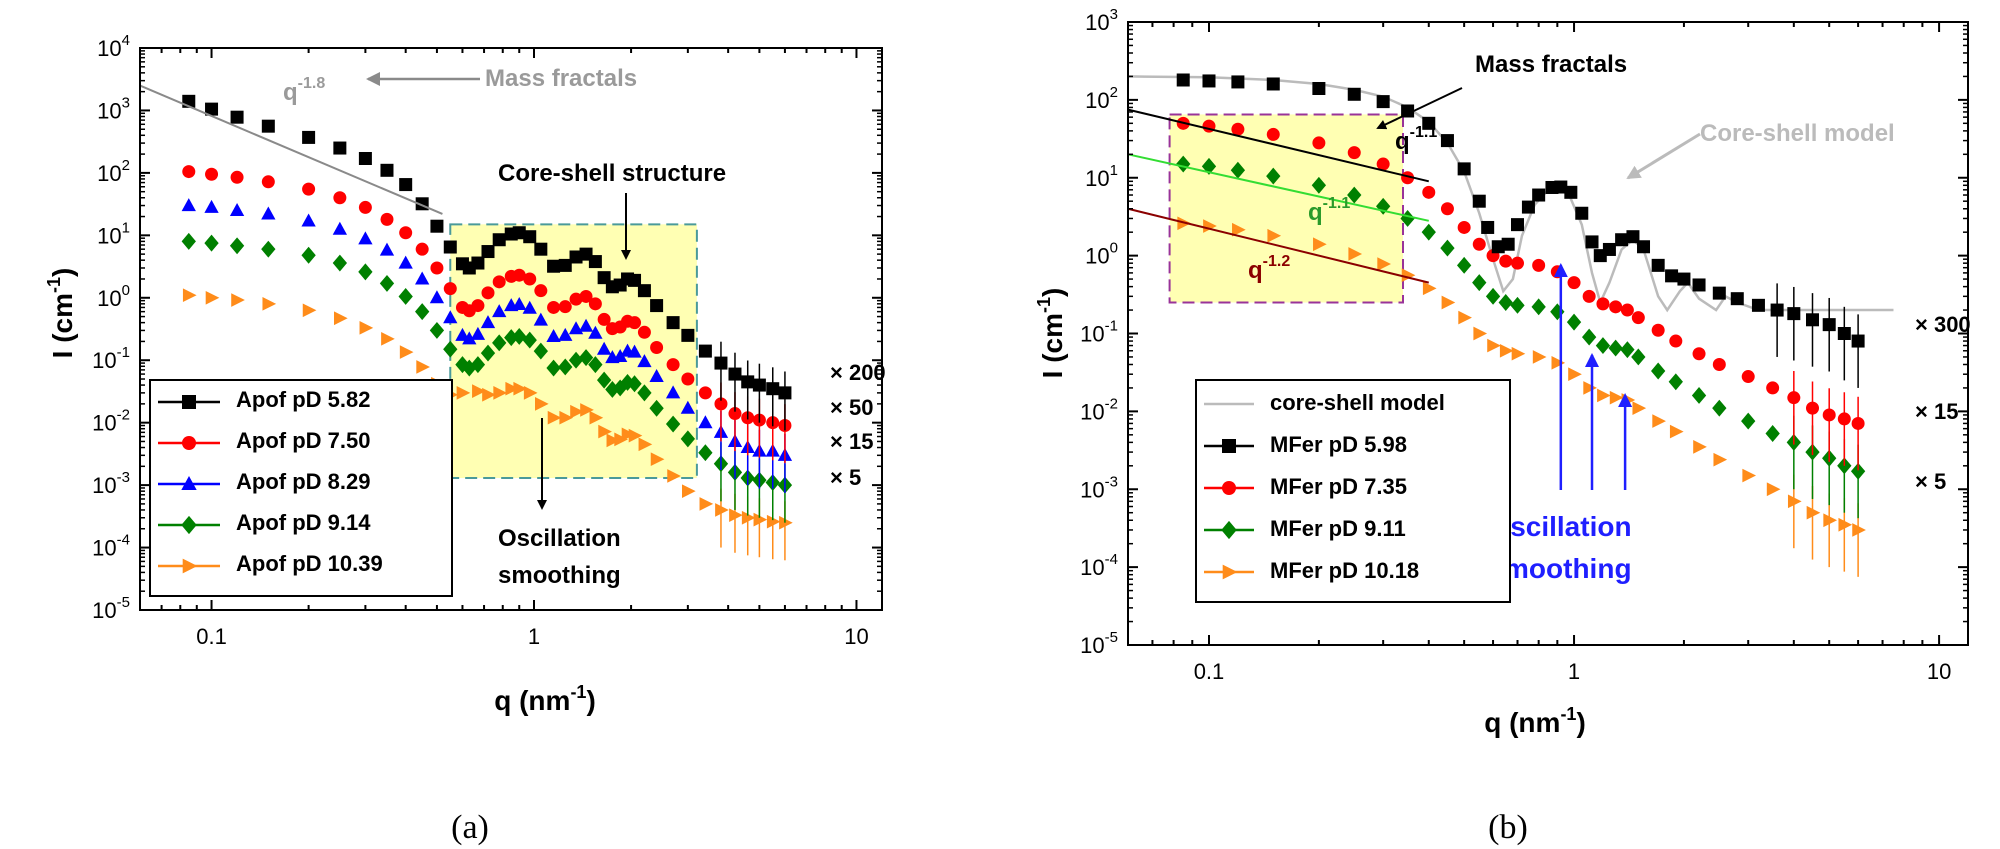  I want to click on y-tick-label: 10², so click(1101, 98).